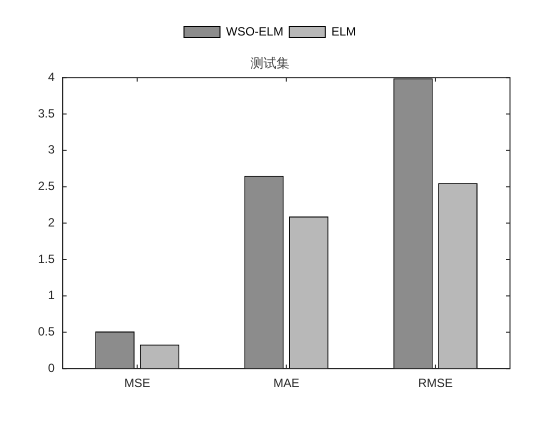 The height and width of the screenshot is (421, 560). I want to click on chart-title: 测试集, so click(270, 62).